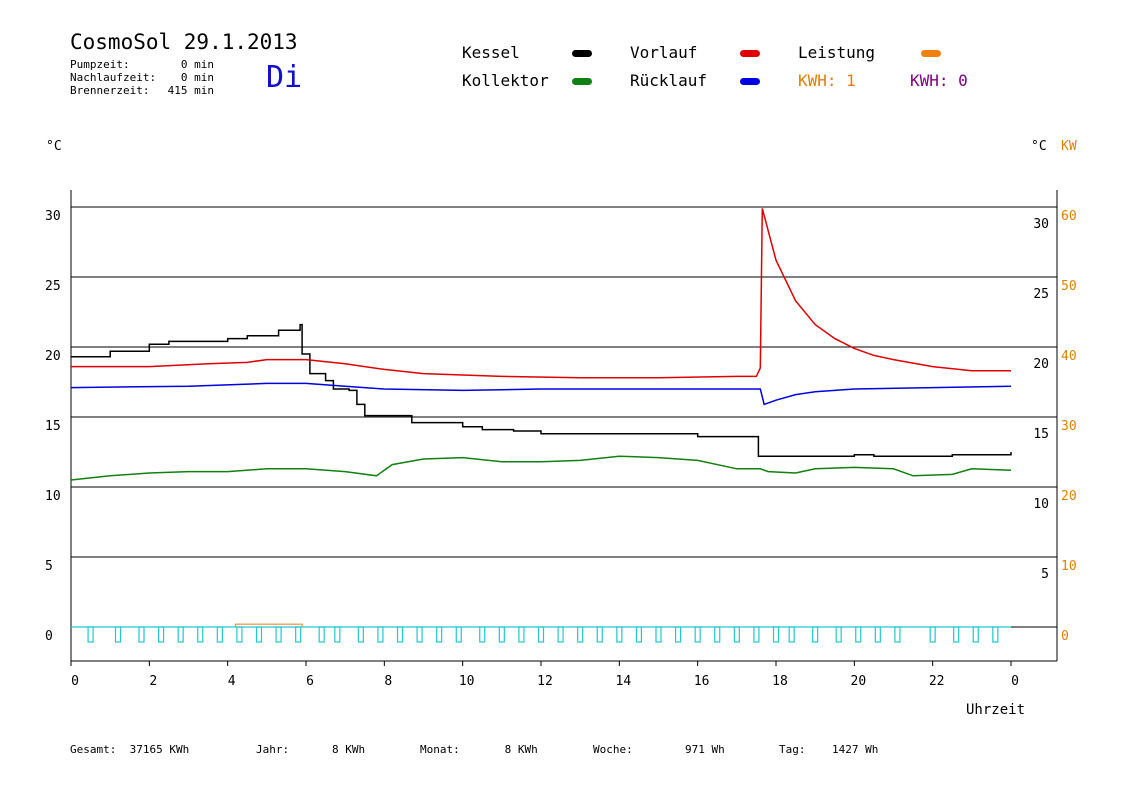 The image size is (1148, 812). Describe the element at coordinates (467, 681) in the screenshot. I see `x-tick-label: 10` at that location.